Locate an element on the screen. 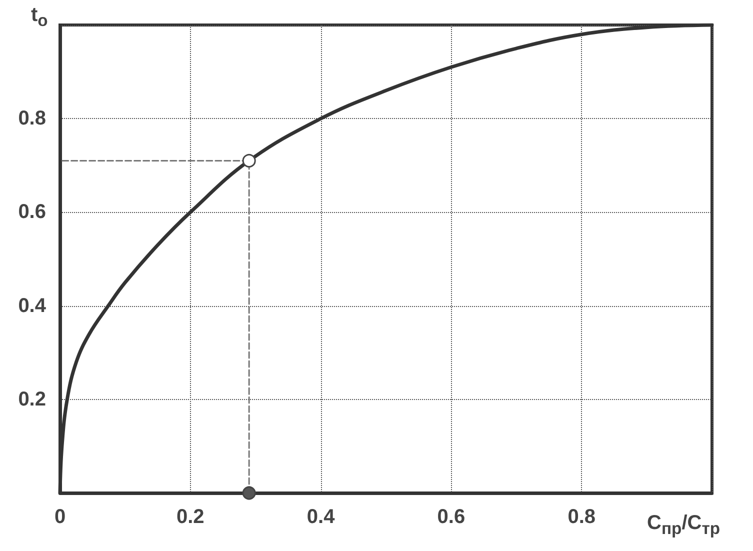  y-axis-title: t$_{o}$ is located at coordinates (39, 17).